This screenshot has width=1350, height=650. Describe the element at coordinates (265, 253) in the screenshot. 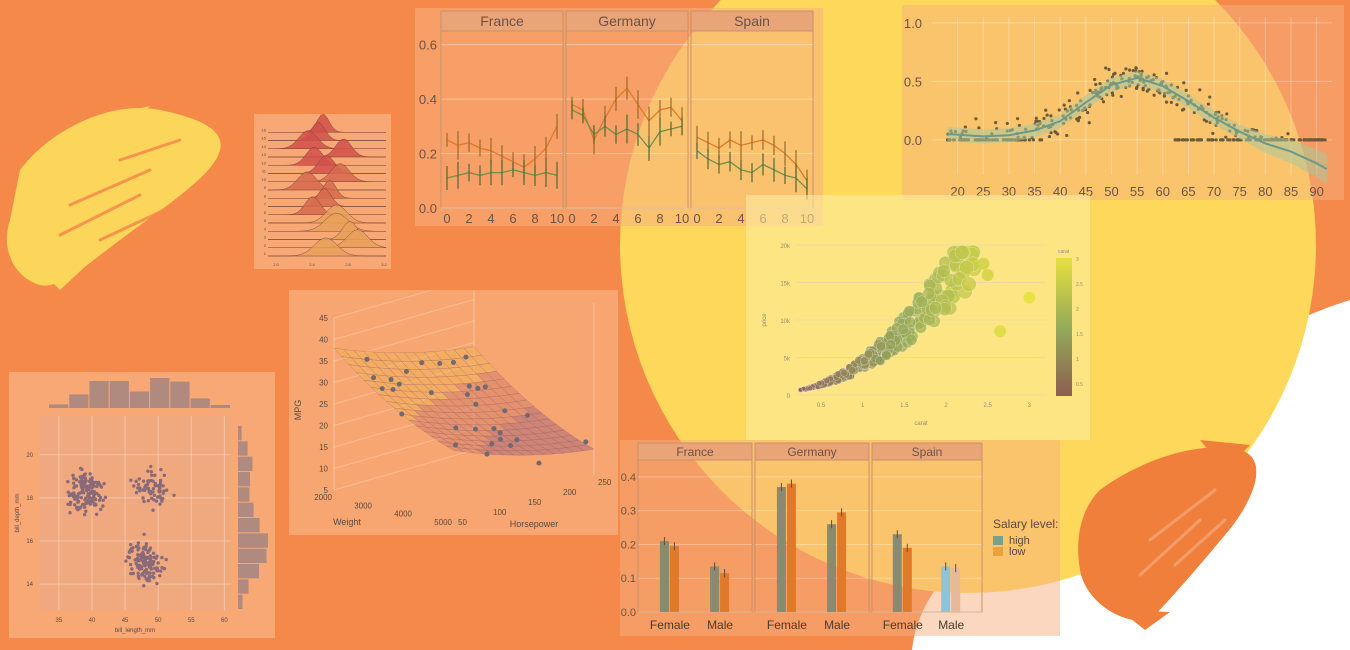

I see `row-label: 1` at that location.